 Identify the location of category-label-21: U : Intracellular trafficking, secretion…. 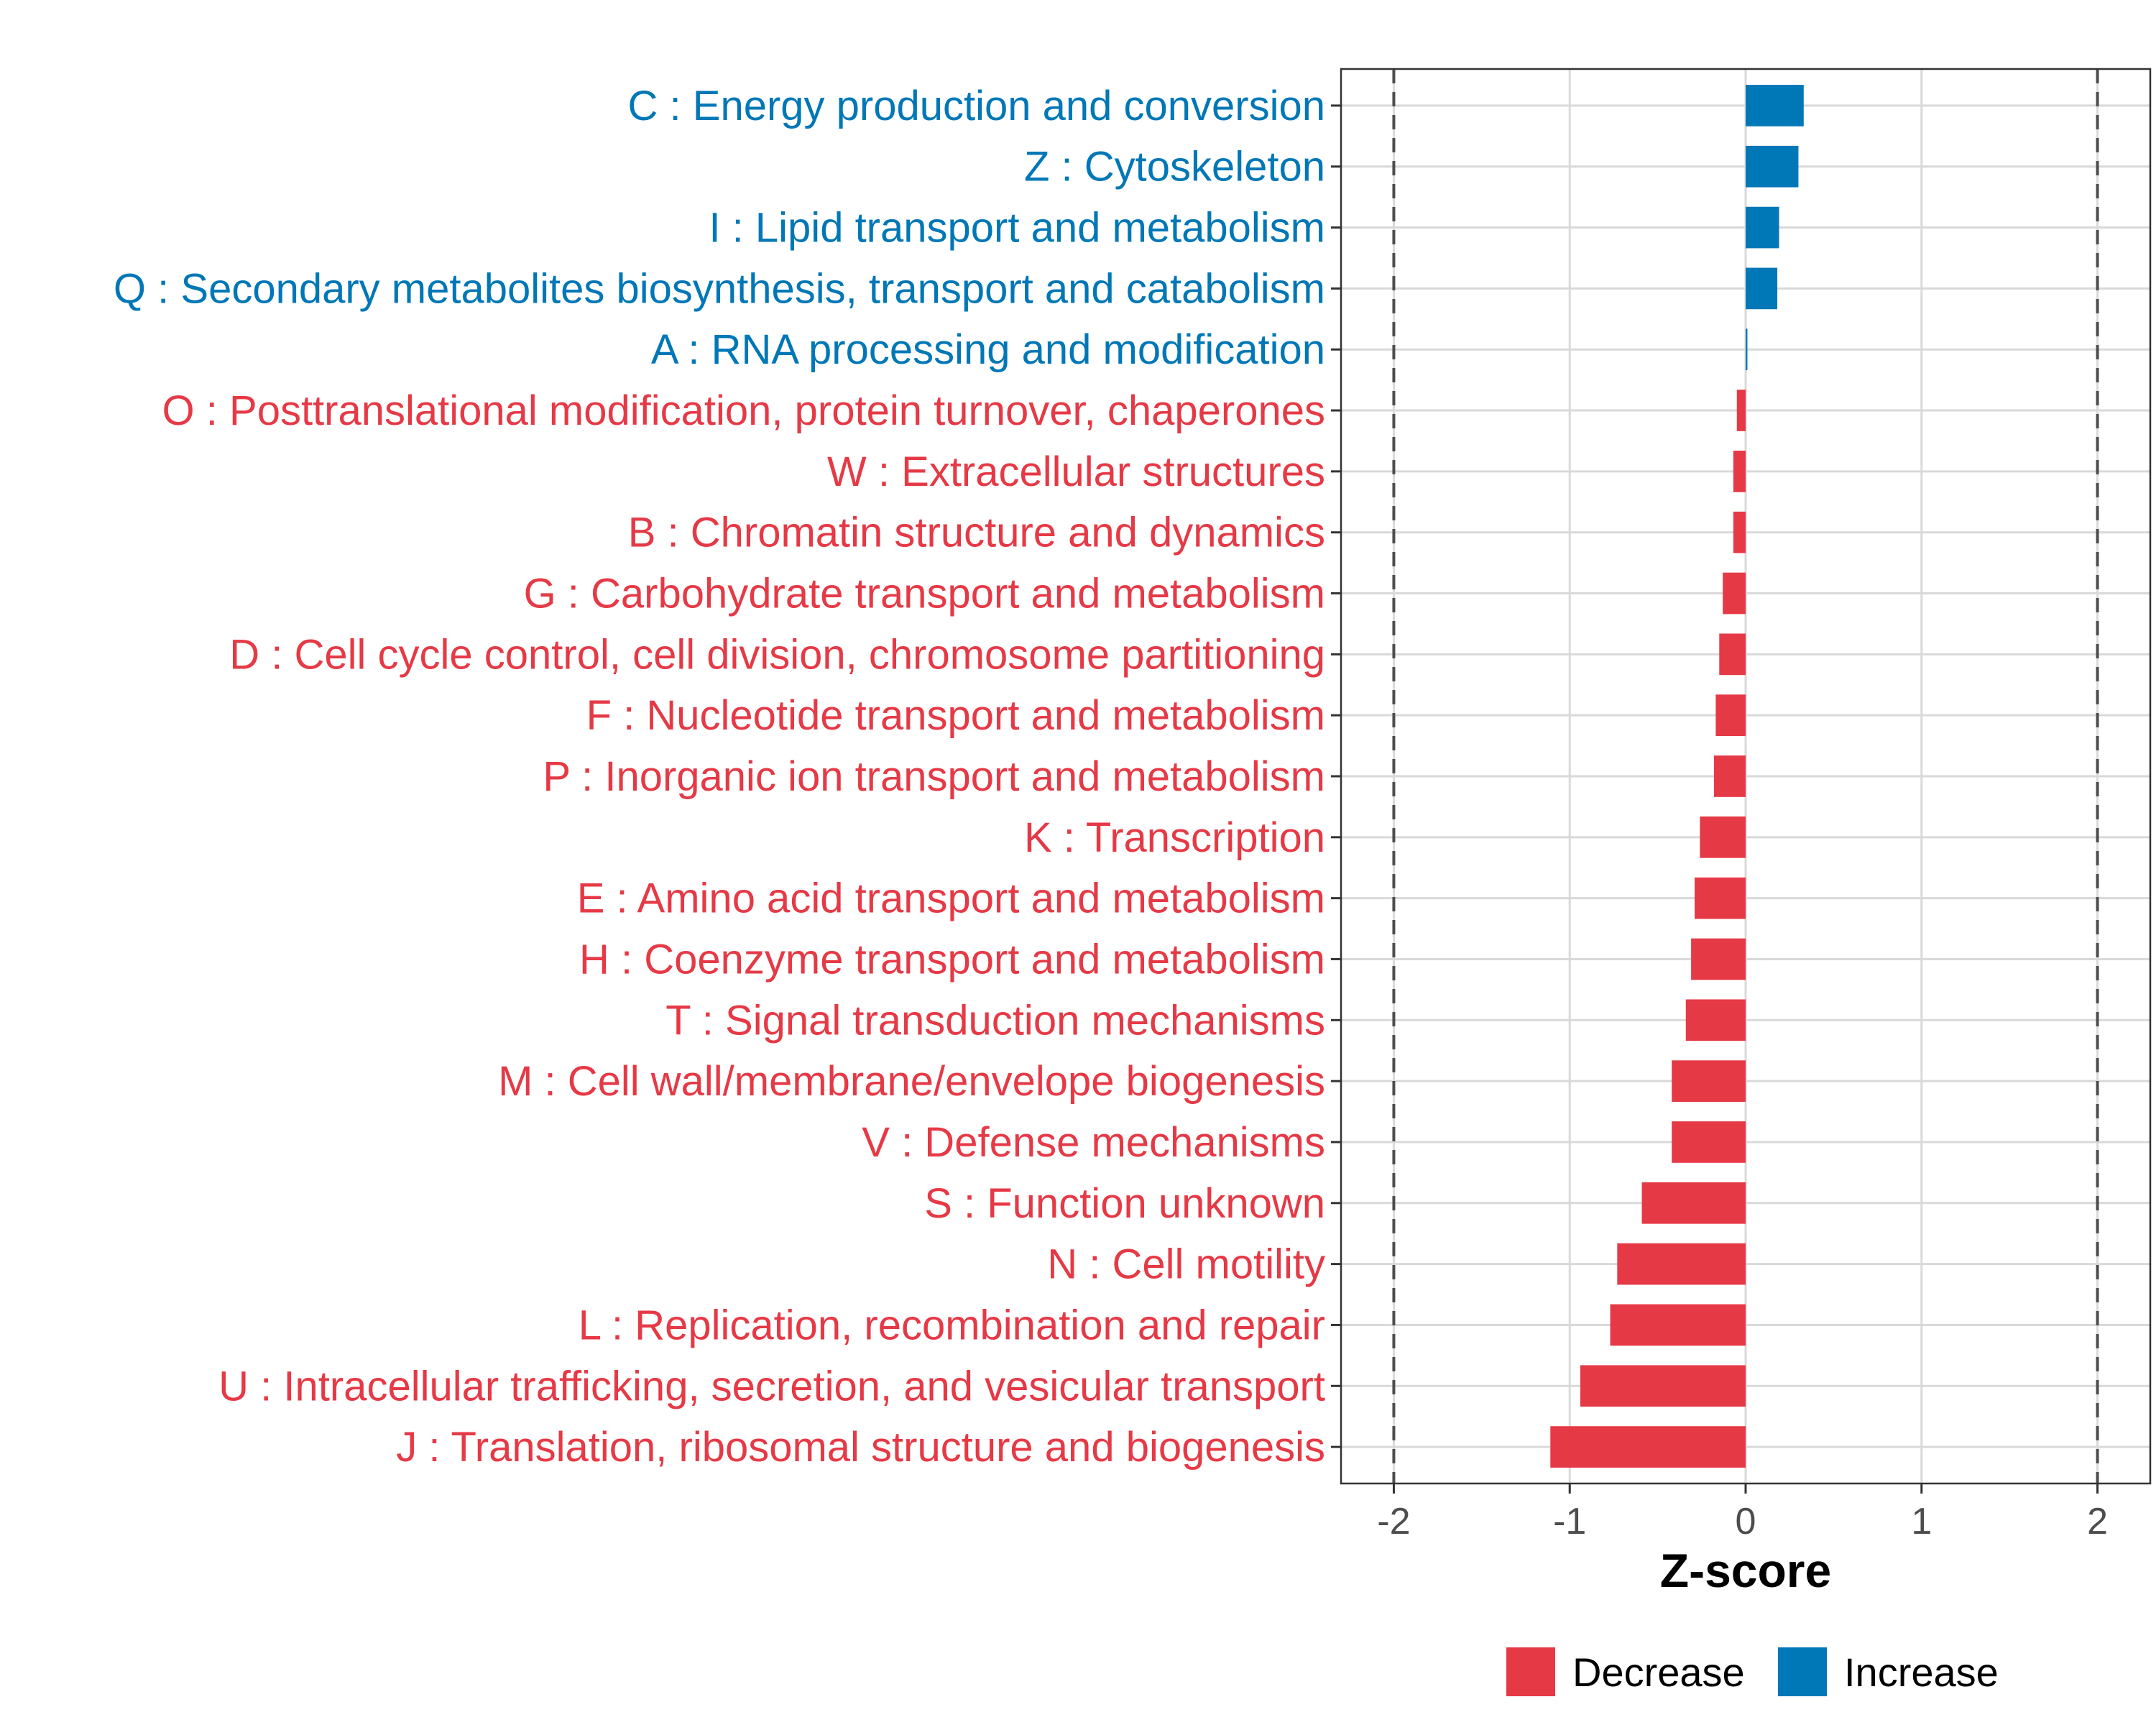
(771, 1386).